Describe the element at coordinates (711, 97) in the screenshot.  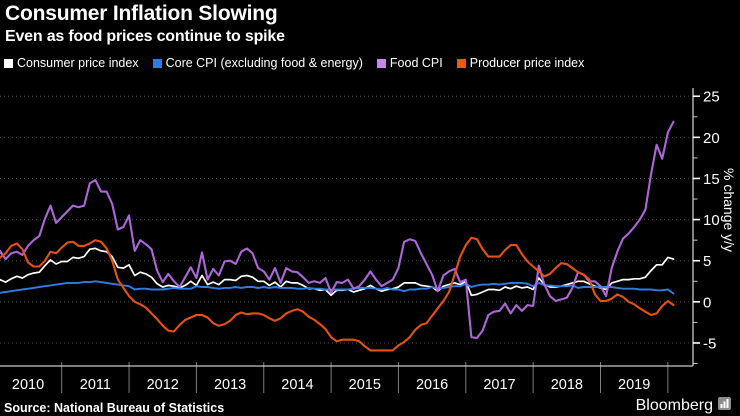
I see `y-tick-label: 25` at that location.